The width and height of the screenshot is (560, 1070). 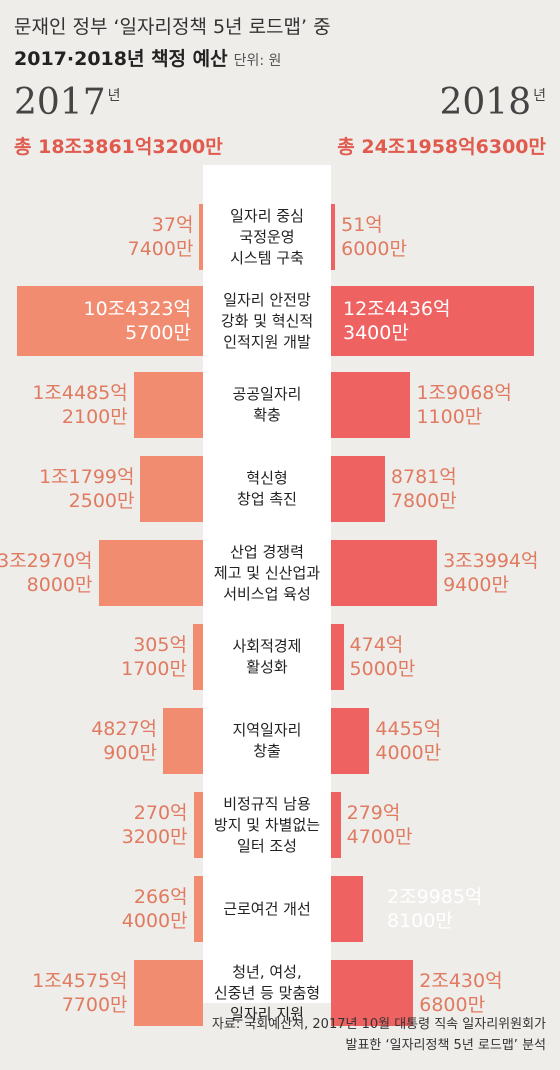 What do you see at coordinates (420, 921) in the screenshot?
I see `value-label-2018-line: 8100만` at bounding box center [420, 921].